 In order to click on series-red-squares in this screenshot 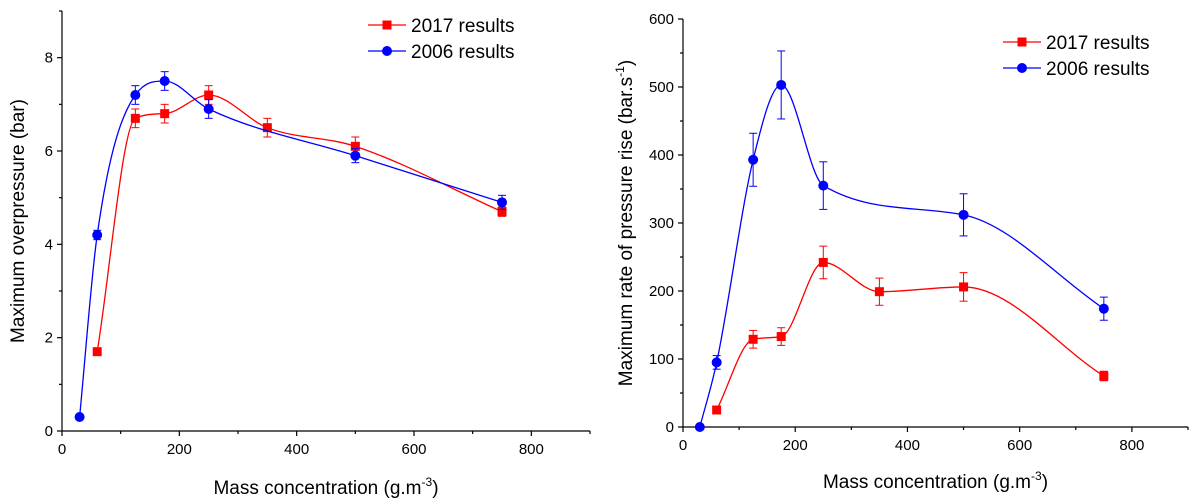, I will do `click(910, 330)`.